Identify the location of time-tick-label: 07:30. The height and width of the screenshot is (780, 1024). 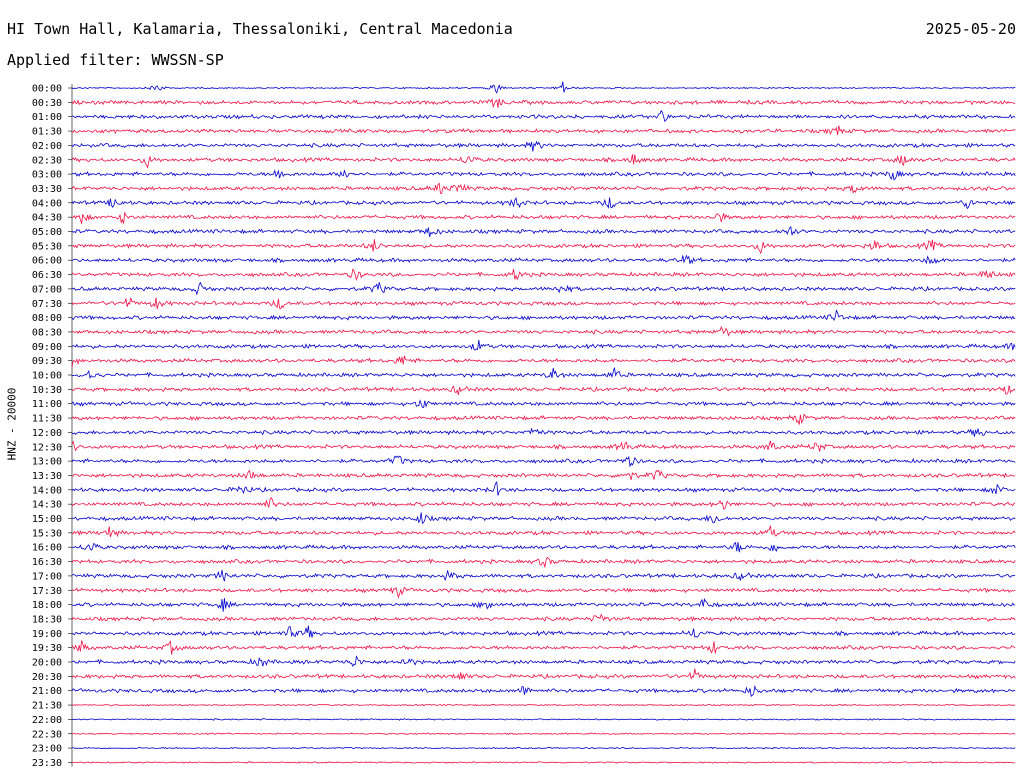
(47, 304).